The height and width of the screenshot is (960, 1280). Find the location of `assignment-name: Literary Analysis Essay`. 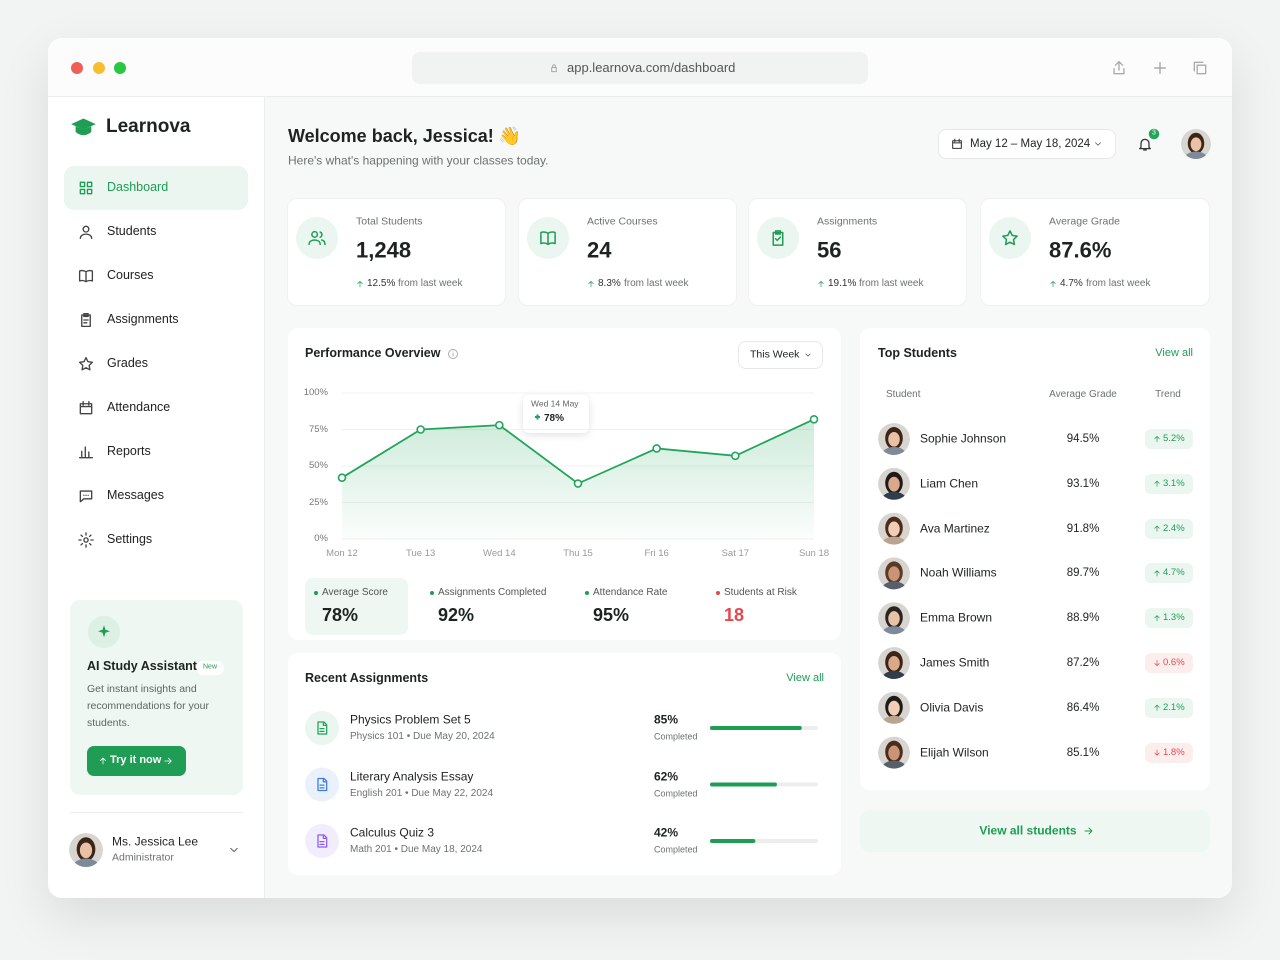

assignment-name: Literary Analysis Essay is located at coordinates (412, 776).